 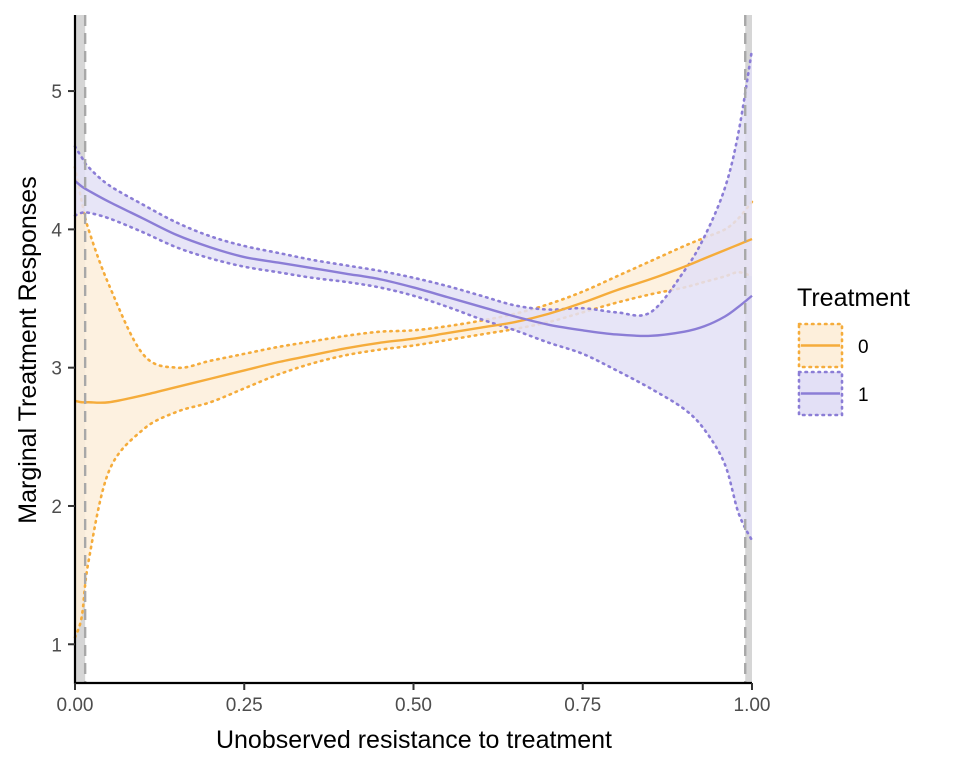 What do you see at coordinates (28, 349) in the screenshot?
I see `y-axis-title: Marginal Treatment Responses` at bounding box center [28, 349].